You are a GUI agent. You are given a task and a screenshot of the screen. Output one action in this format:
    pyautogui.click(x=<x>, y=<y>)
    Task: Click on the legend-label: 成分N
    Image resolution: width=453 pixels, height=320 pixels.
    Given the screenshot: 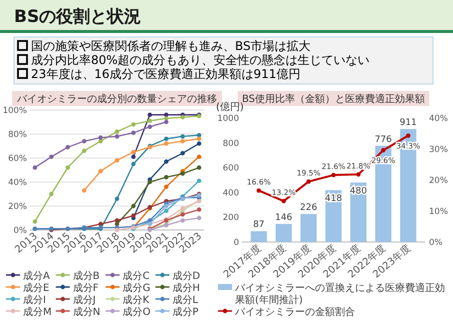 What is the action you would take?
    pyautogui.click(x=86, y=312)
    